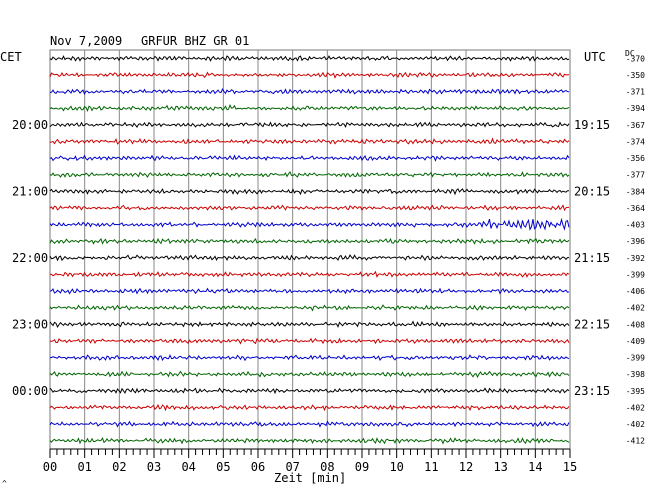 The image size is (650, 494). What do you see at coordinates (570, 467) in the screenshot?
I see `x-tick-label: 15` at bounding box center [570, 467].